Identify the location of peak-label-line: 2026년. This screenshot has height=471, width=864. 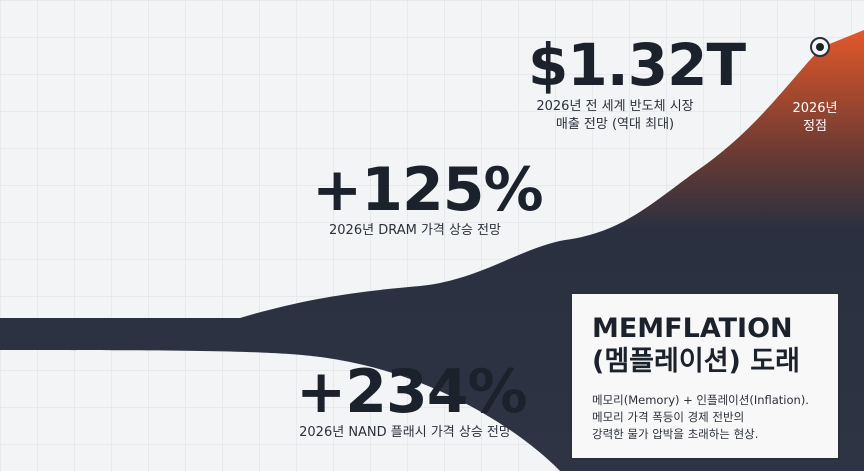
(815, 108).